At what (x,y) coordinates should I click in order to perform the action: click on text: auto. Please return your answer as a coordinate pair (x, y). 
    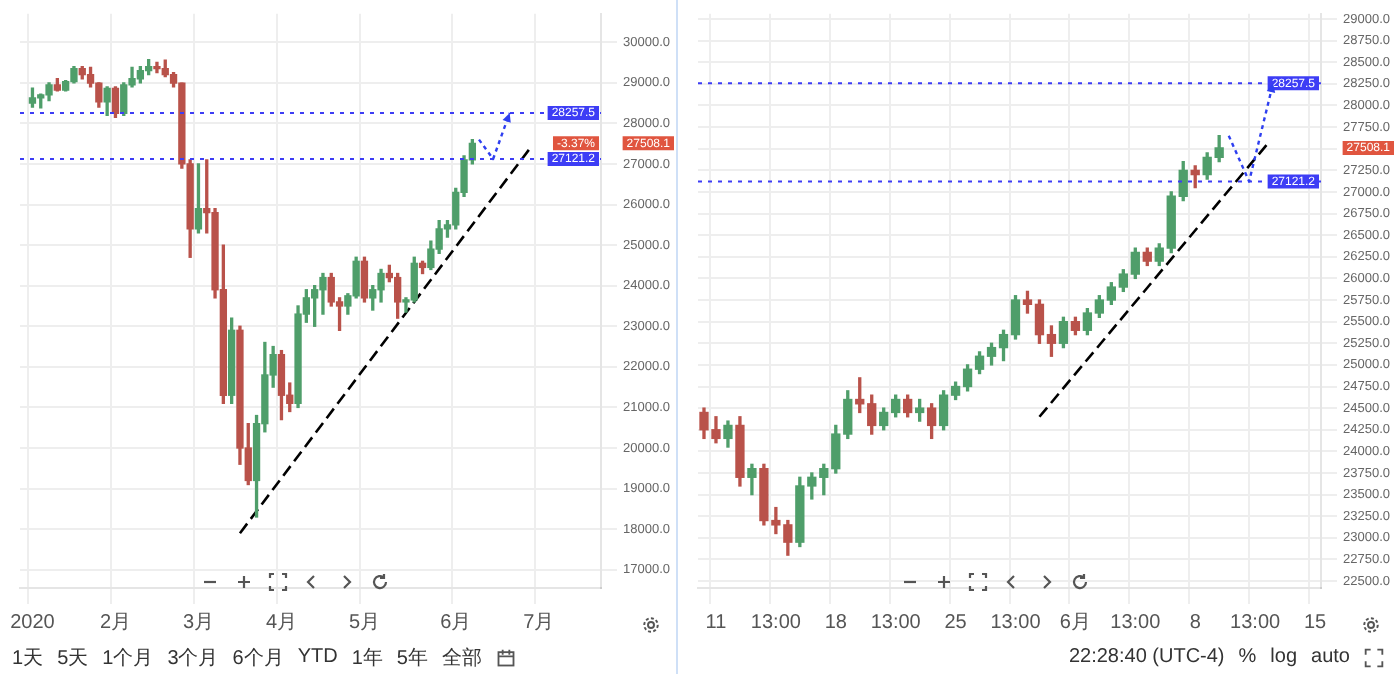
    Looking at the image, I should click on (1330, 657).